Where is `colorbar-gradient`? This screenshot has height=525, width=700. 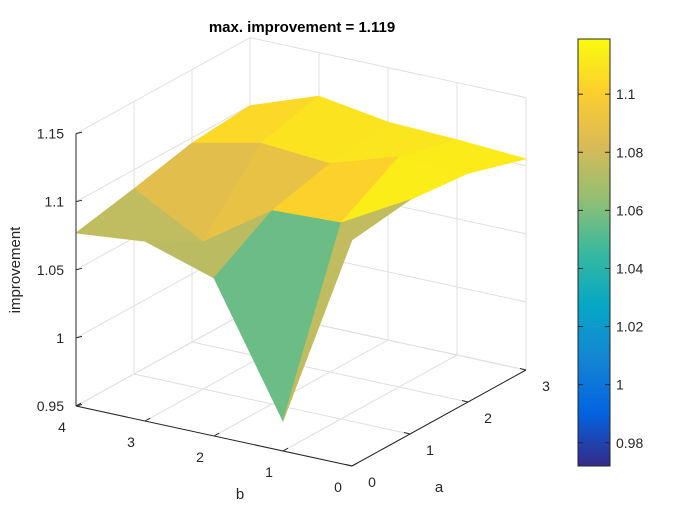
colorbar-gradient is located at coordinates (594, 252).